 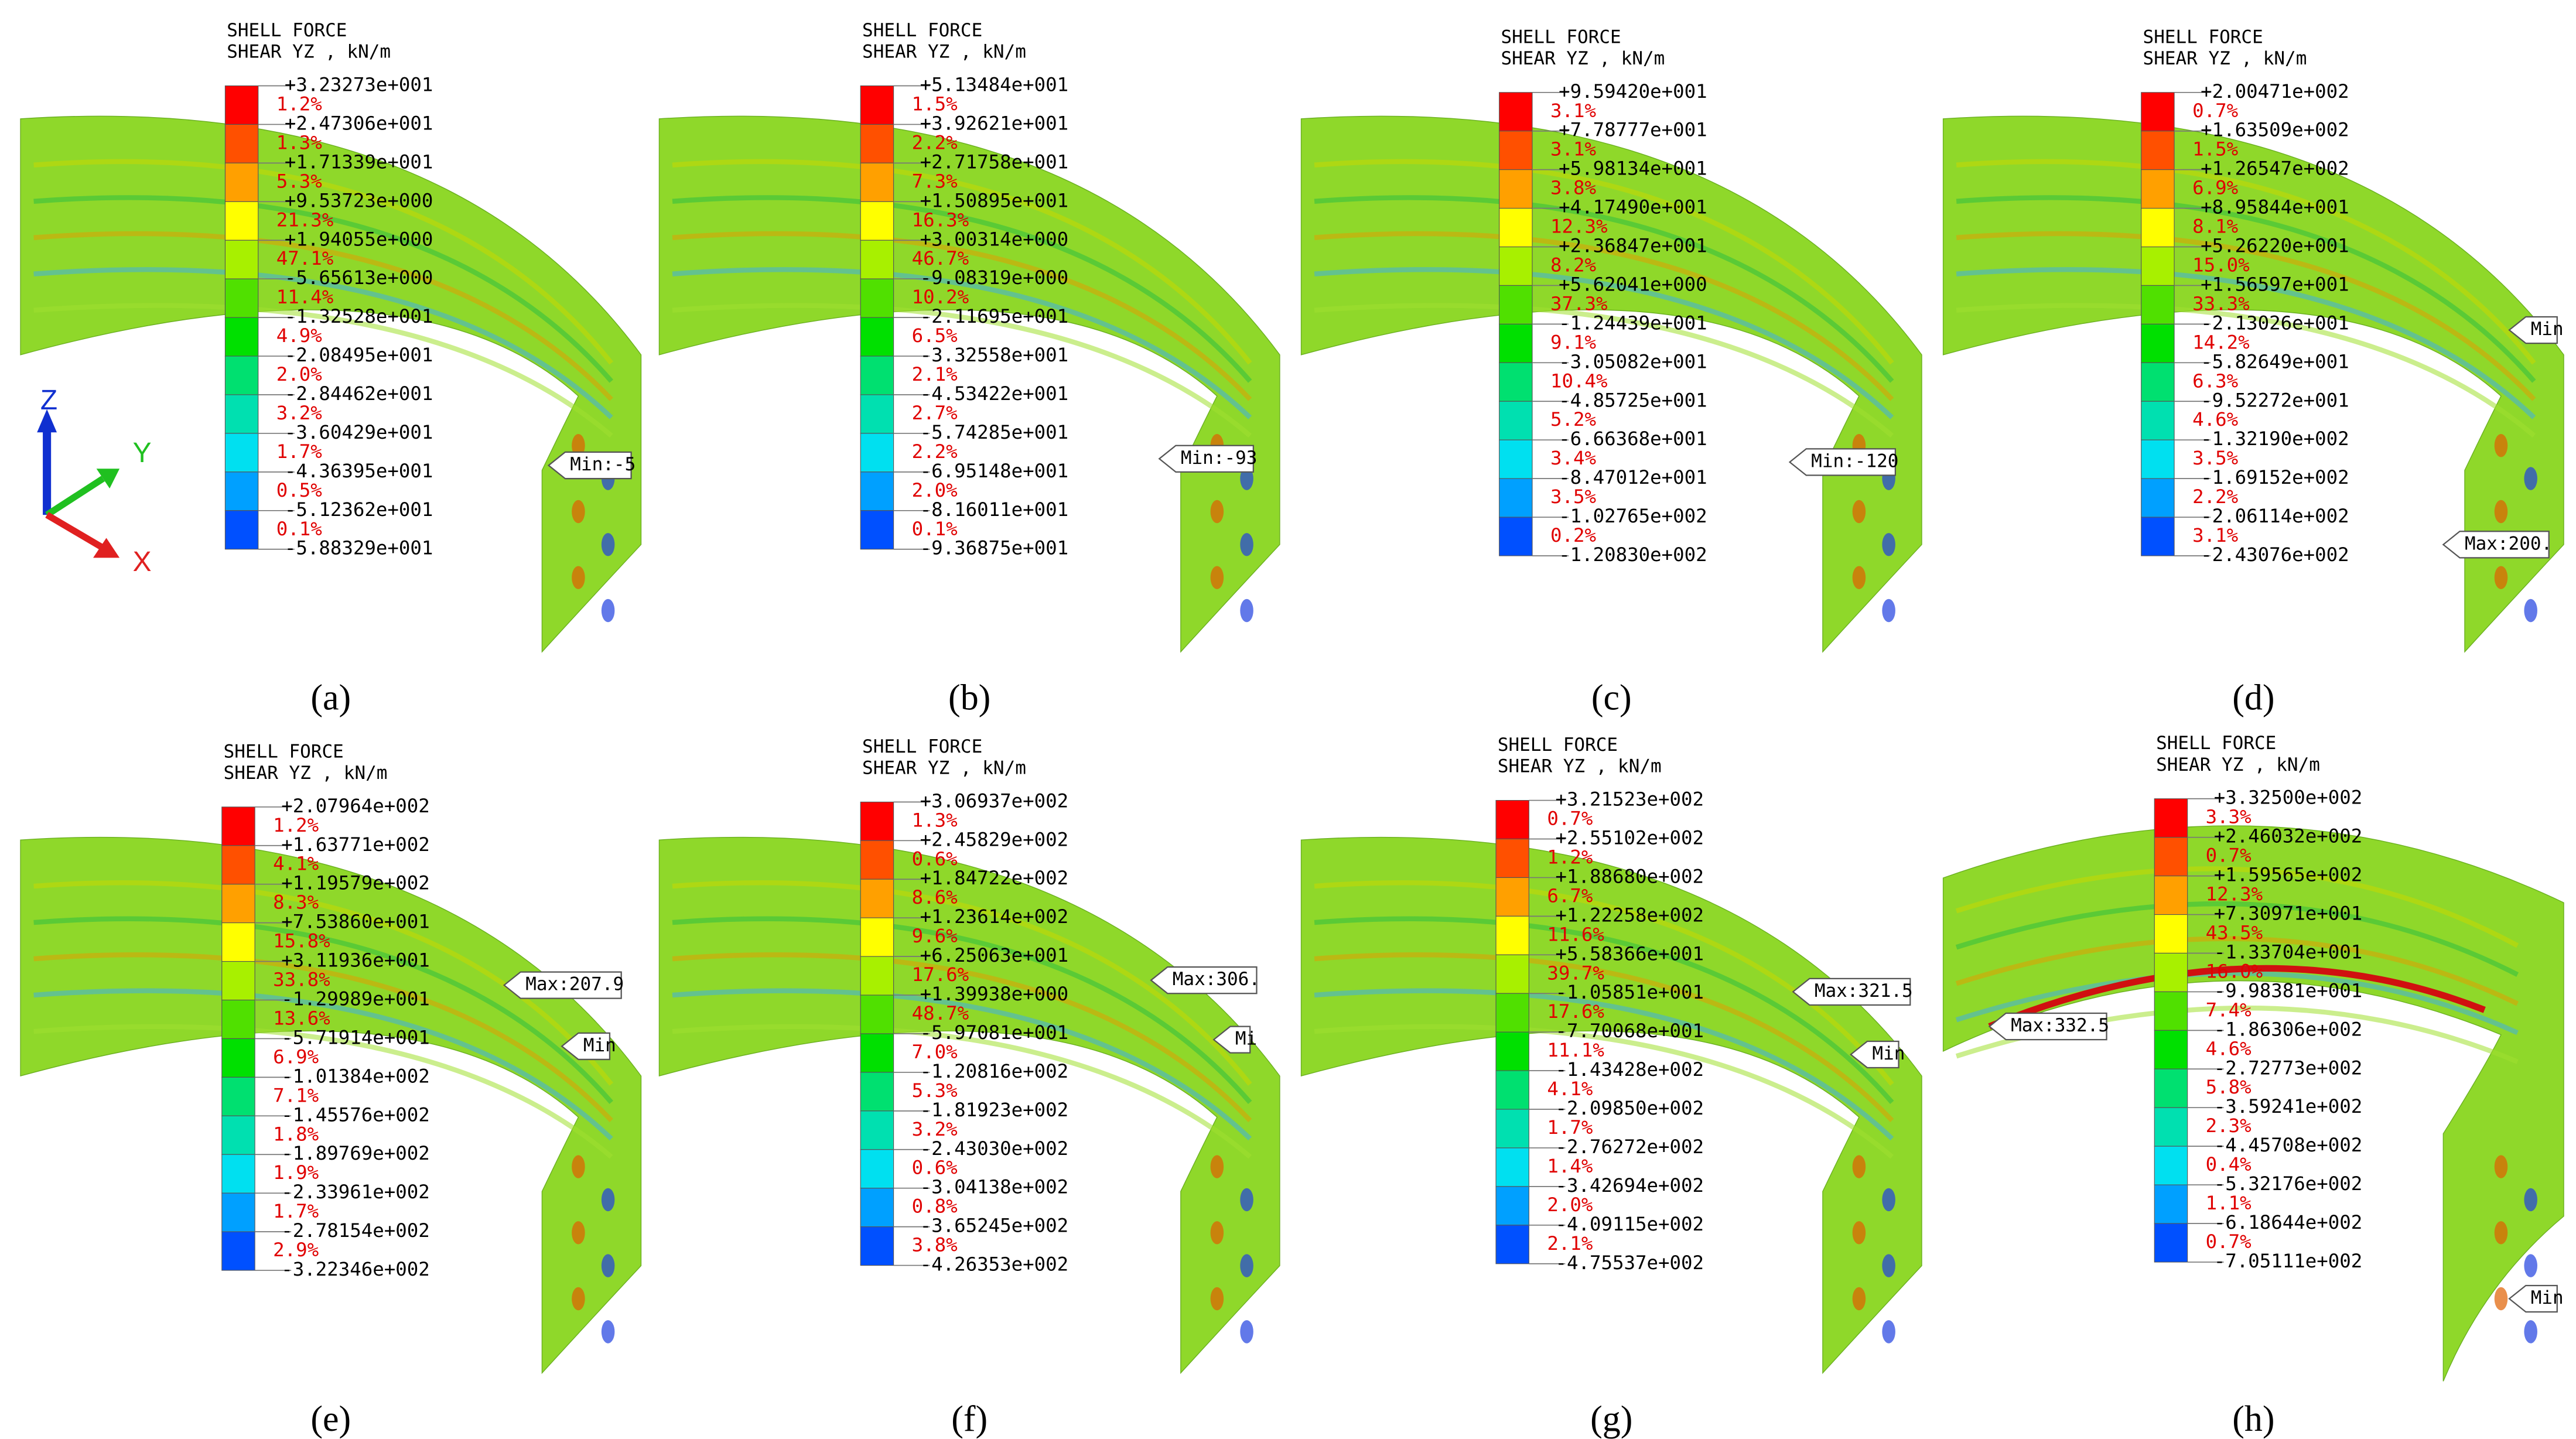 What do you see at coordinates (2288, 1261) in the screenshot?
I see `level-label: -7.05111e+002` at bounding box center [2288, 1261].